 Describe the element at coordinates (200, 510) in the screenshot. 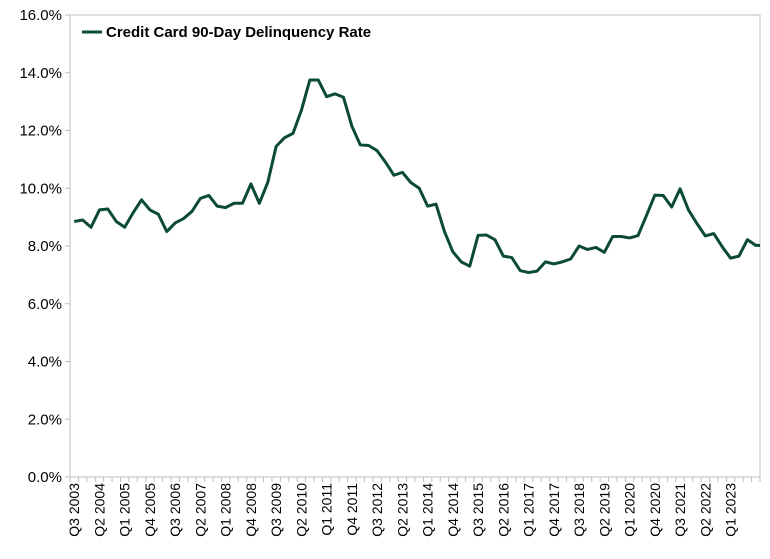

I see `x-tick-label: Q2 2007` at that location.